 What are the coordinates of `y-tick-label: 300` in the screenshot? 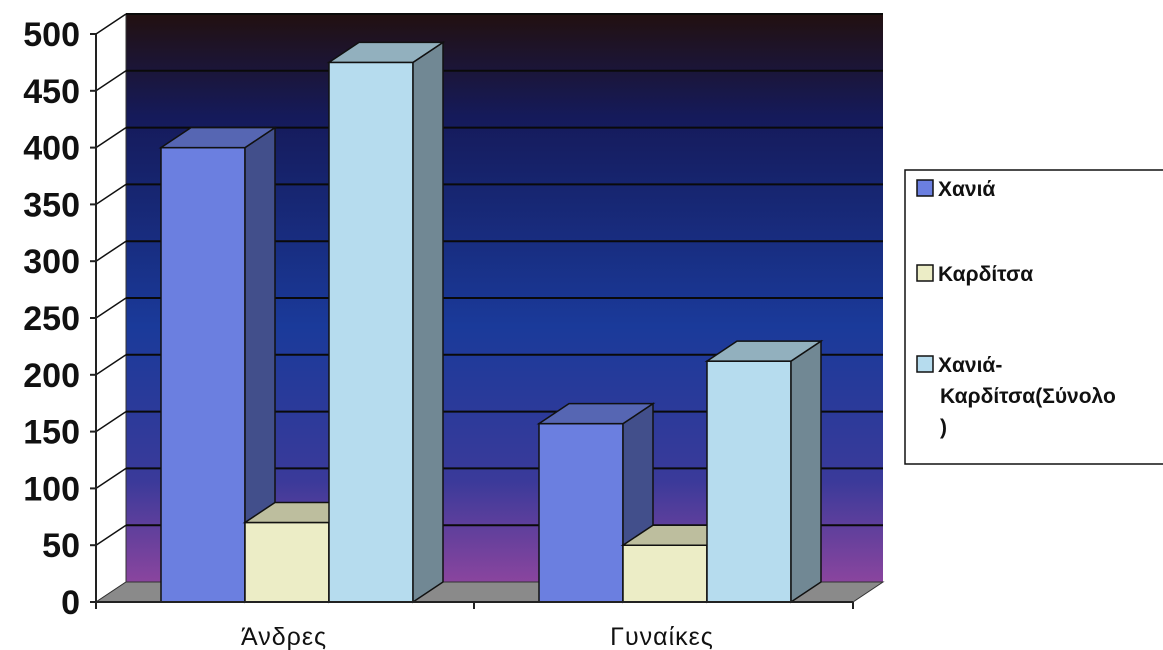 It's located at (51, 262).